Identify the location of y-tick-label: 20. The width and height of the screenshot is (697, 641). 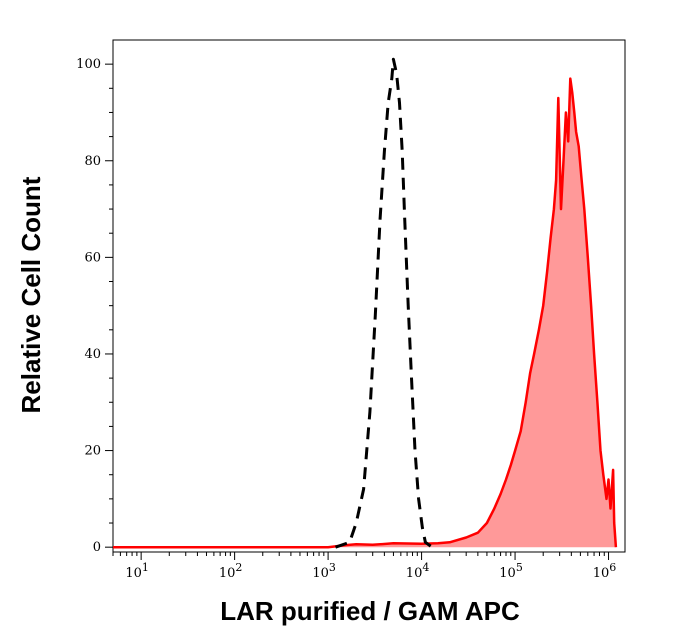
(92, 451).